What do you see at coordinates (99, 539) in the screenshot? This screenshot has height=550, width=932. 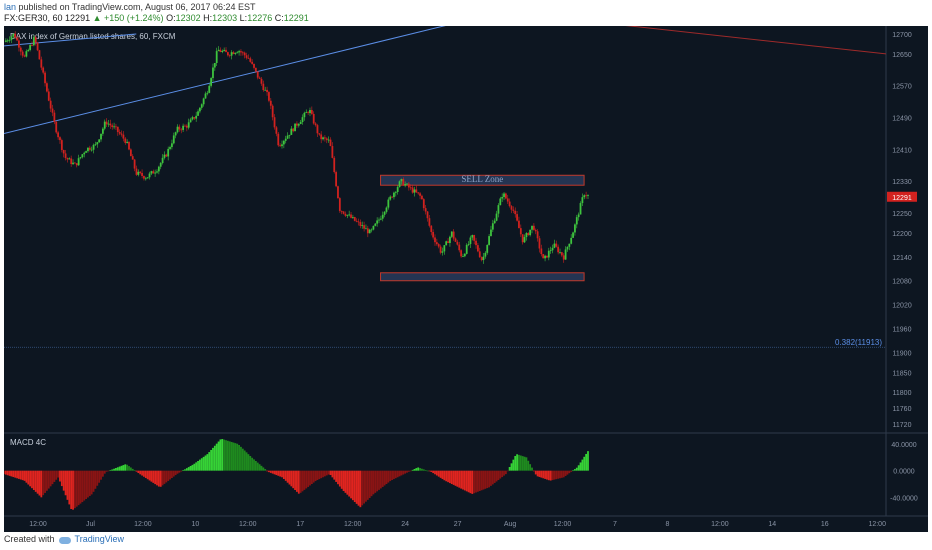 I see `tradingview-link: TradingView` at bounding box center [99, 539].